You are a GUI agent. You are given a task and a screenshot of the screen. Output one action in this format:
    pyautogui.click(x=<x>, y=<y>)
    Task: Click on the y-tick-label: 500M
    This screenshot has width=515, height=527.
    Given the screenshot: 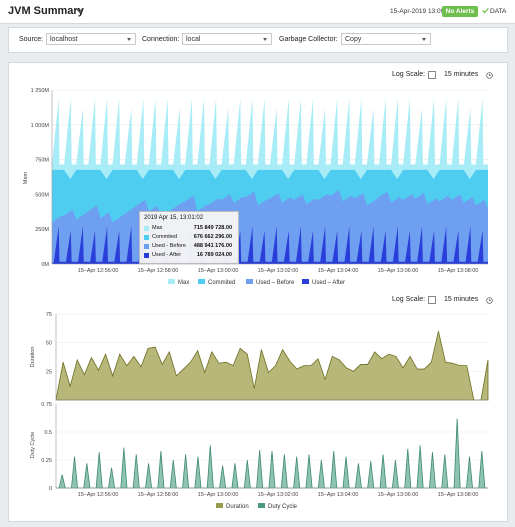 What is the action you would take?
    pyautogui.click(x=42, y=195)
    